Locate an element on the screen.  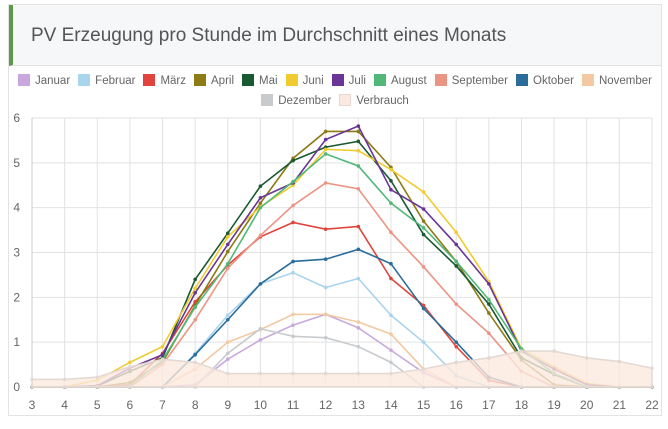
y-tick-label: 5 is located at coordinates (16, 163).